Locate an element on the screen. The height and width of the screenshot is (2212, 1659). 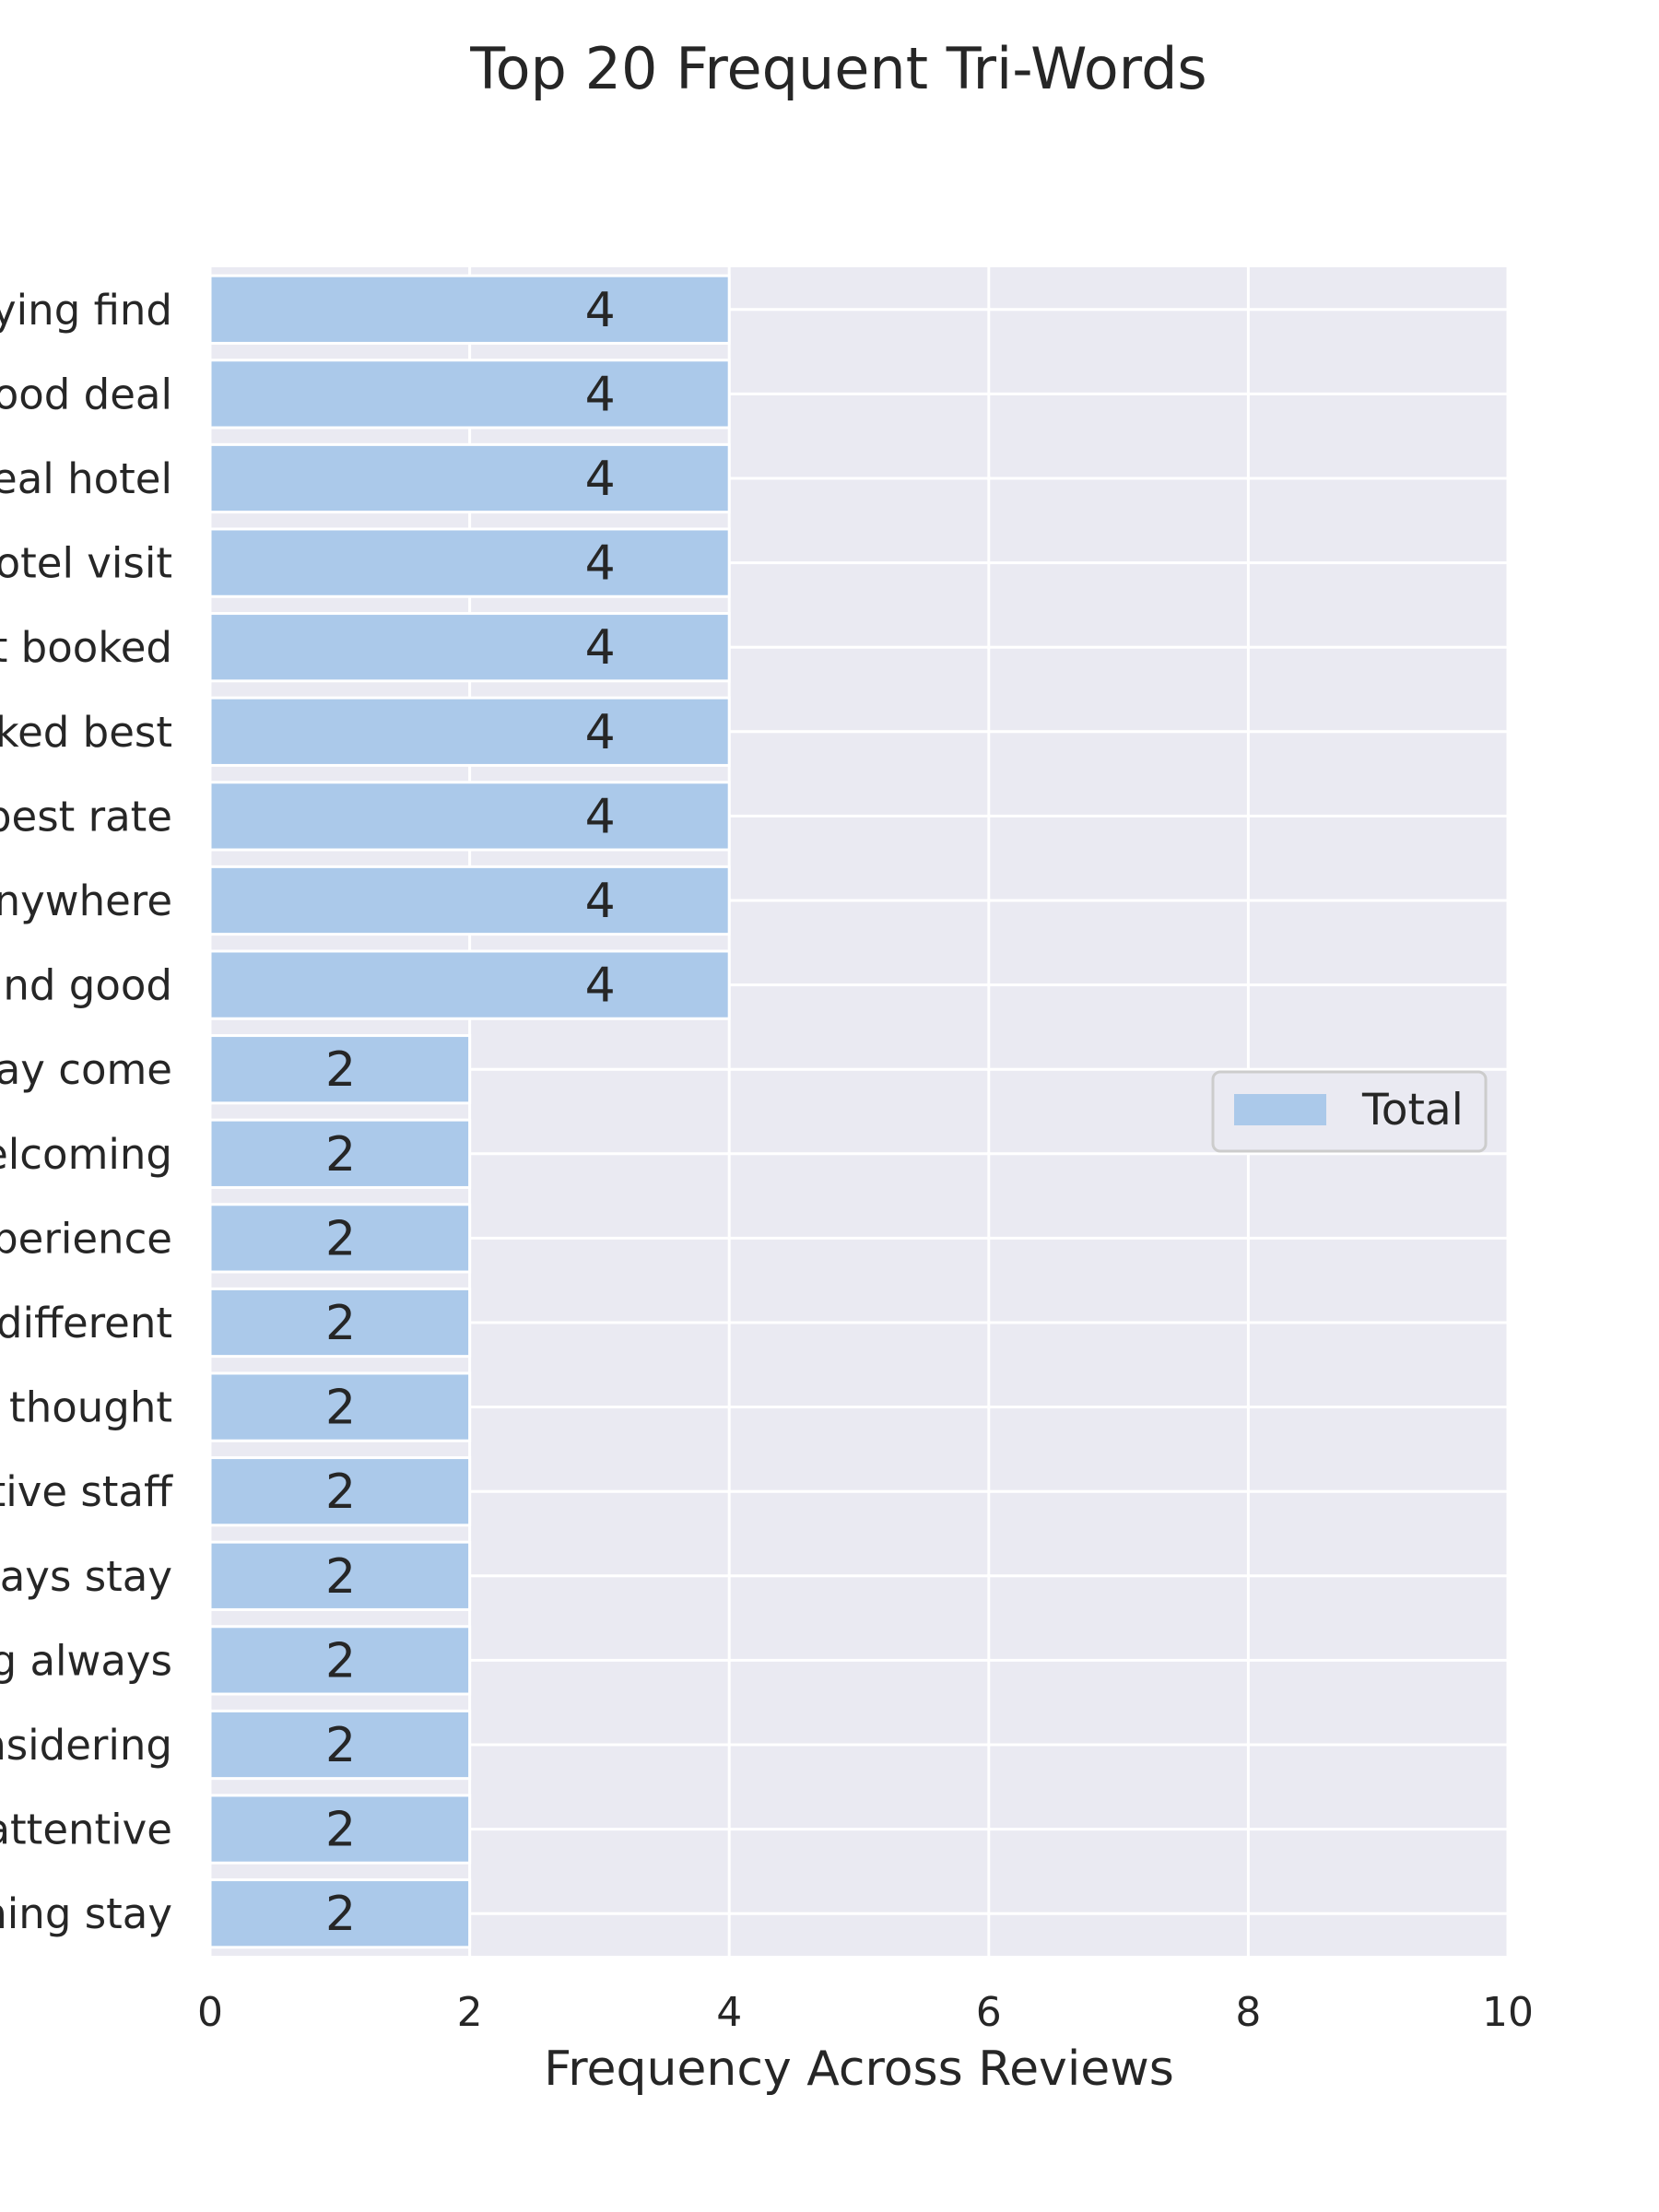
x-tick-label-4: 4 is located at coordinates (729, 2012).